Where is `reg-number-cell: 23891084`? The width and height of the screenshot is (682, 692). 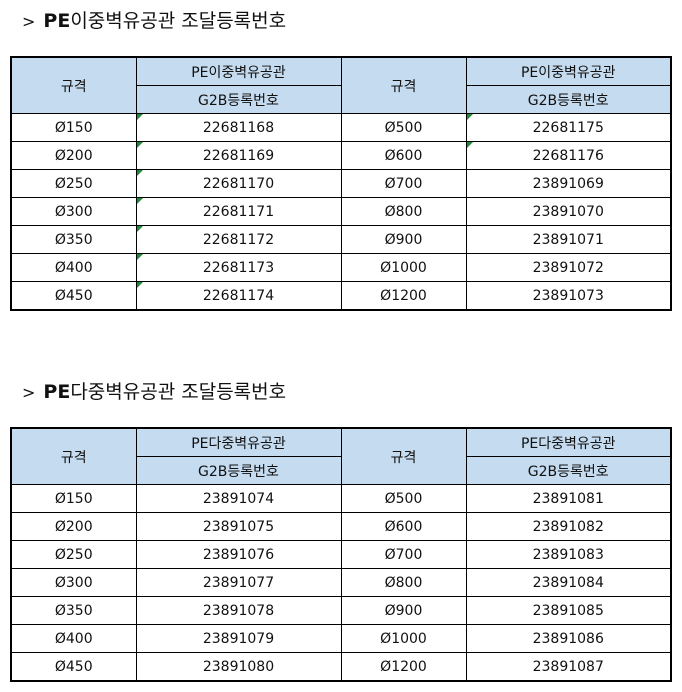 reg-number-cell: 23891084 is located at coordinates (568, 582).